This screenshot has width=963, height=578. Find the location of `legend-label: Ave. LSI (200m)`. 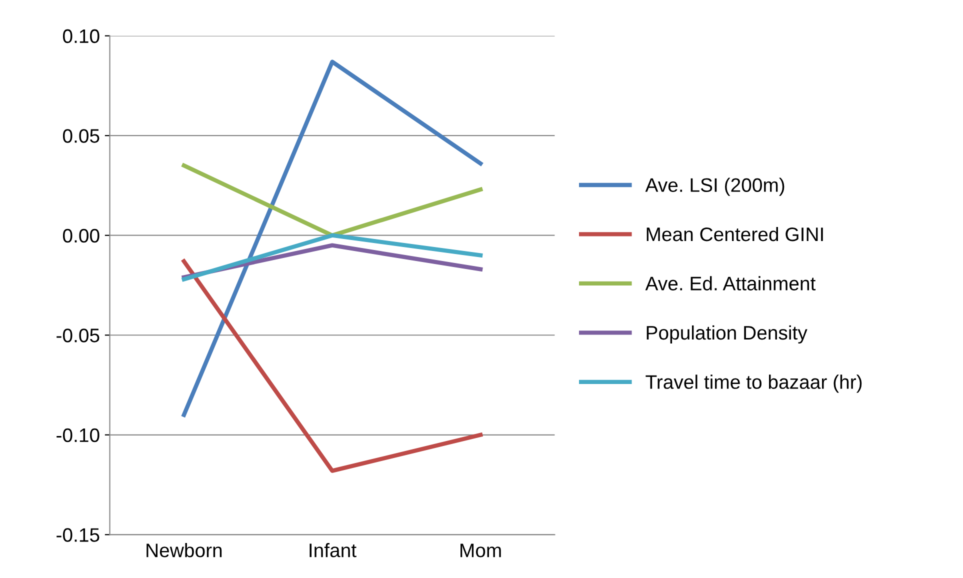

legend-label: Ave. LSI (200m) is located at coordinates (714, 187).